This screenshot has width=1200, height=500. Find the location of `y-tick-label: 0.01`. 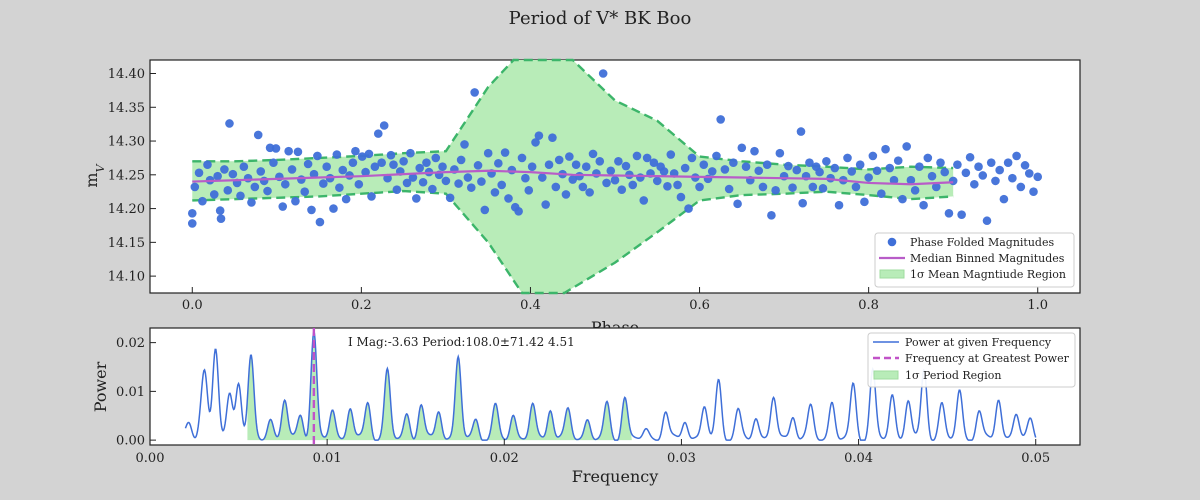

y-tick-label: 0.01 is located at coordinates (130, 392).